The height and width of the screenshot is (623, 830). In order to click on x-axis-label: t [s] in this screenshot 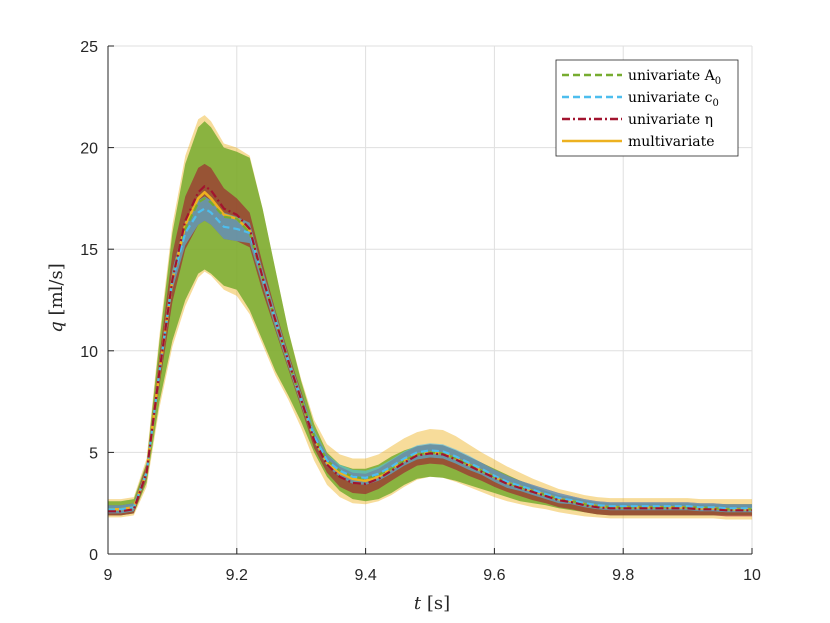, I will do `click(432, 603)`.